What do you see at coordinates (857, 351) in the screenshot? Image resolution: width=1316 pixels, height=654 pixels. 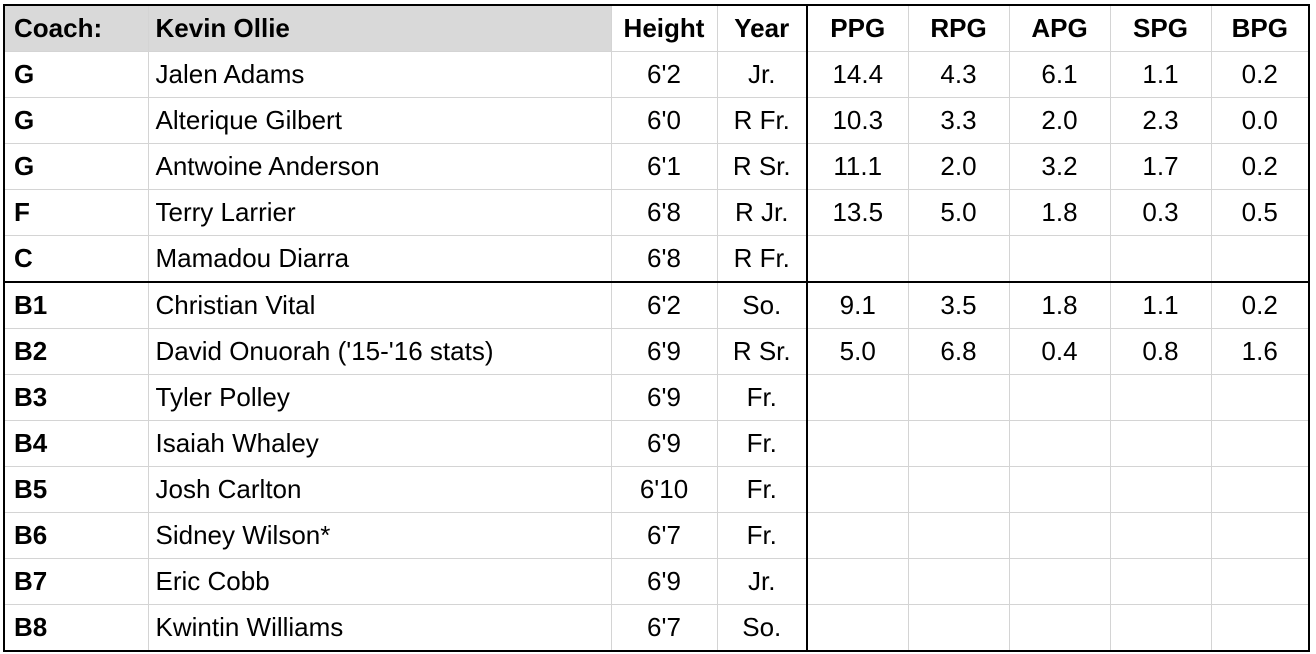 I see `ppg-cell: 5.0` at bounding box center [857, 351].